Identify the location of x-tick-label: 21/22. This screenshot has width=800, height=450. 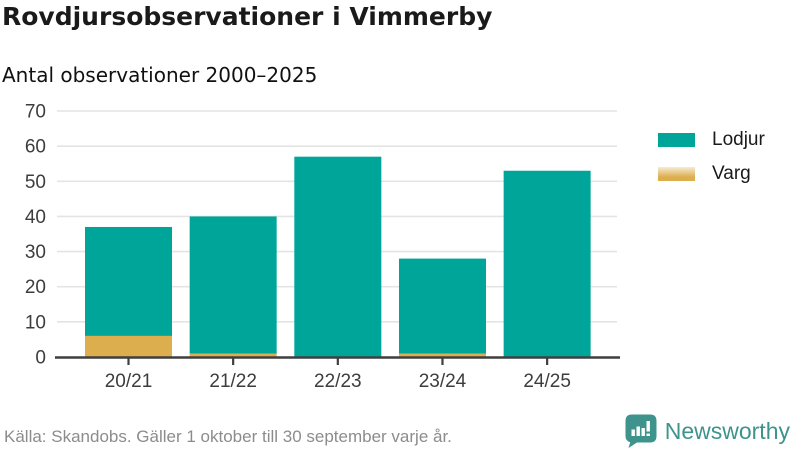
(233, 381).